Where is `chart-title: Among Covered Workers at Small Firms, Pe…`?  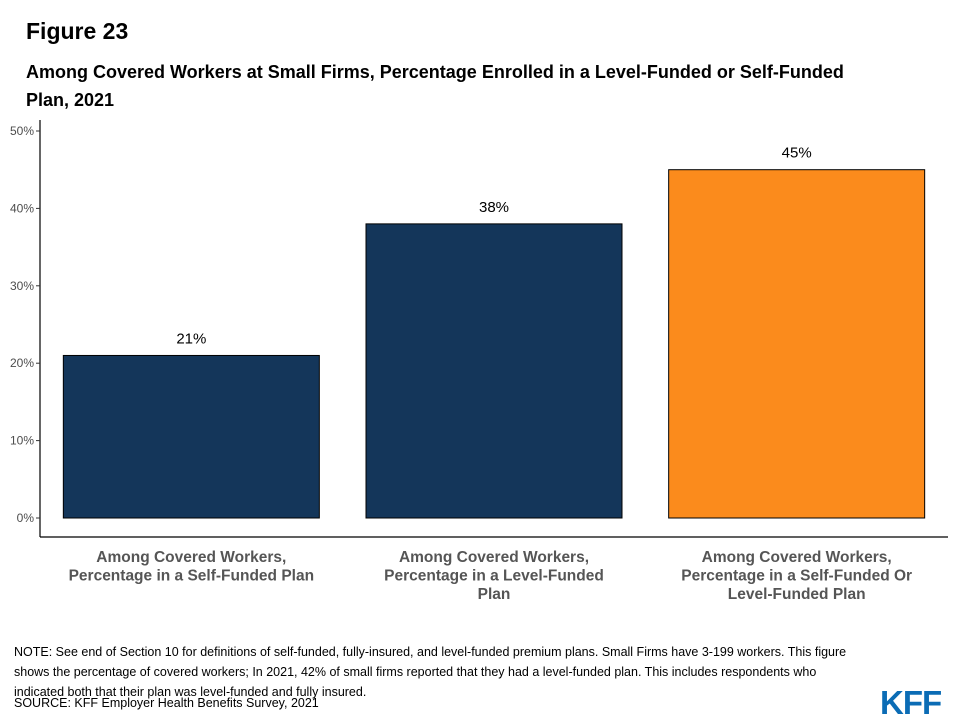
chart-title: Among Covered Workers at Small Firms, Pe… is located at coordinates (435, 86).